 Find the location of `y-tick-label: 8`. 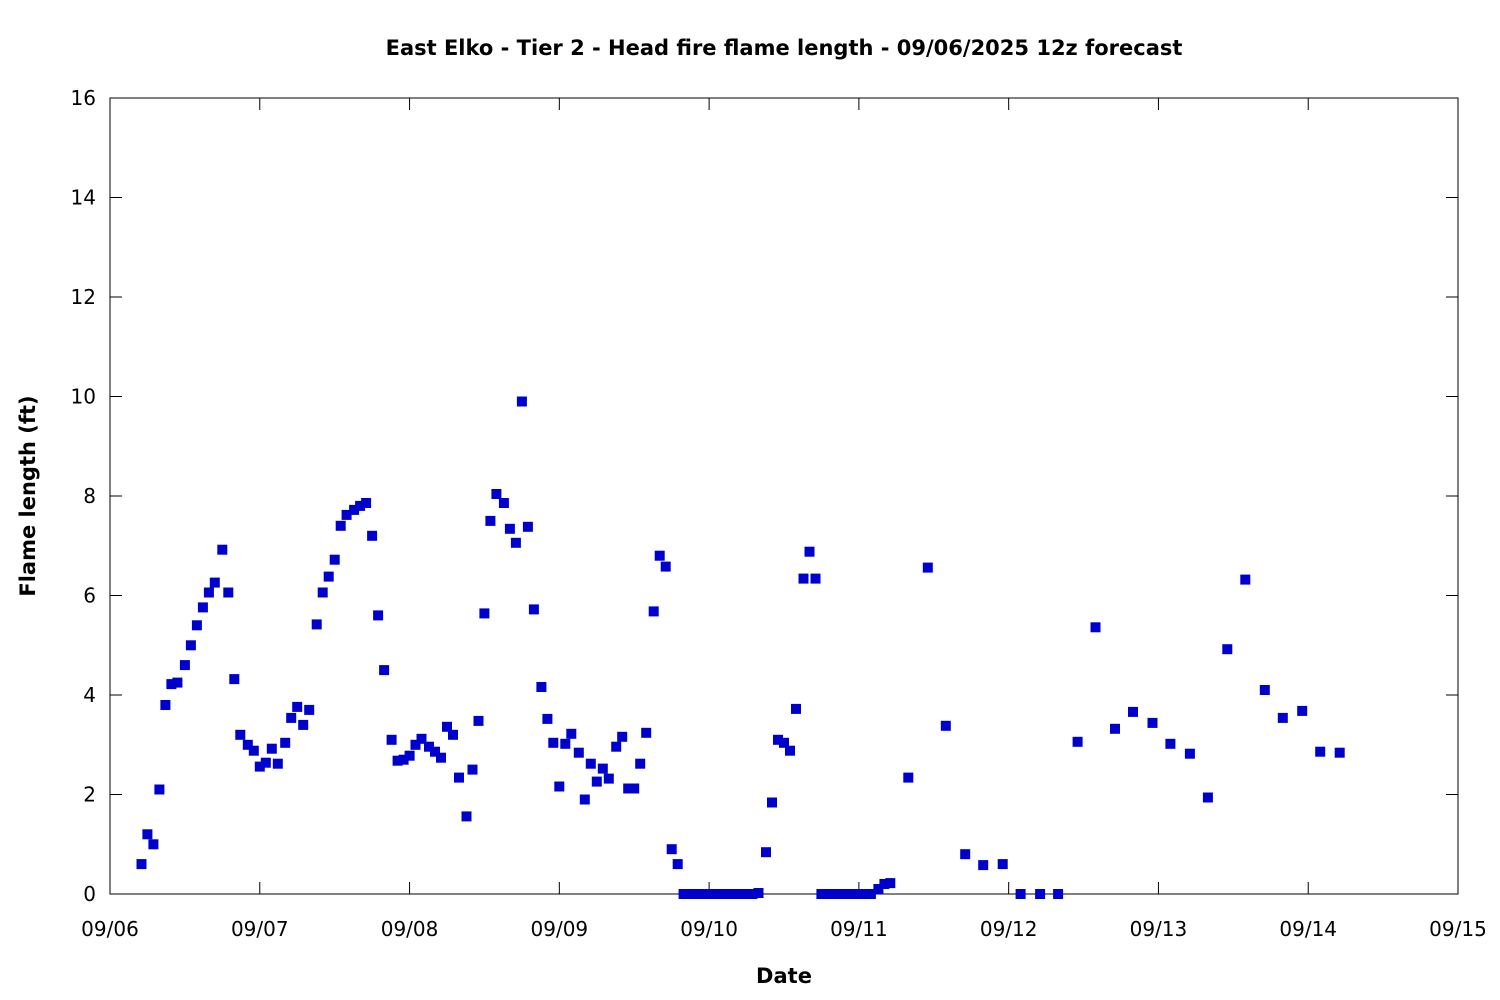

y-tick-label: 8 is located at coordinates (89, 496).